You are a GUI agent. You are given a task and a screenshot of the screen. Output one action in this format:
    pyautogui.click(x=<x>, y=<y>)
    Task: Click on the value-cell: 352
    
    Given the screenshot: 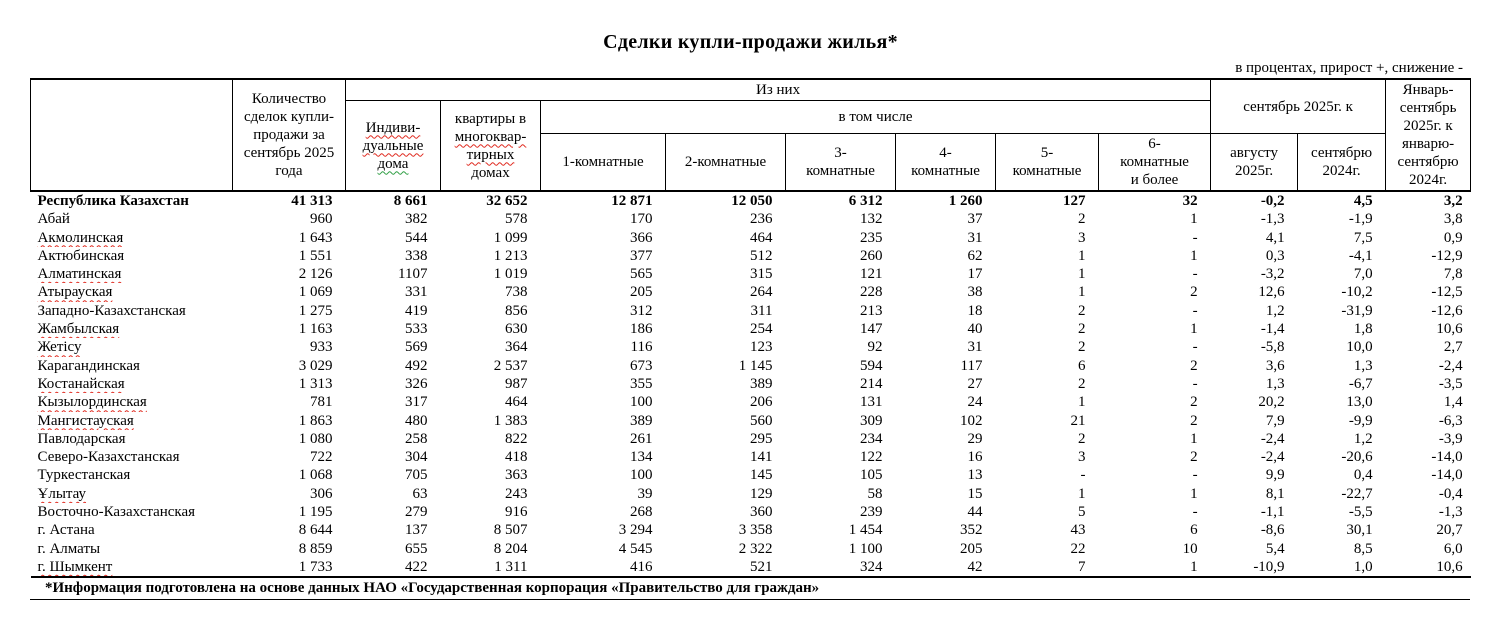 What is the action you would take?
    pyautogui.click(x=971, y=530)
    